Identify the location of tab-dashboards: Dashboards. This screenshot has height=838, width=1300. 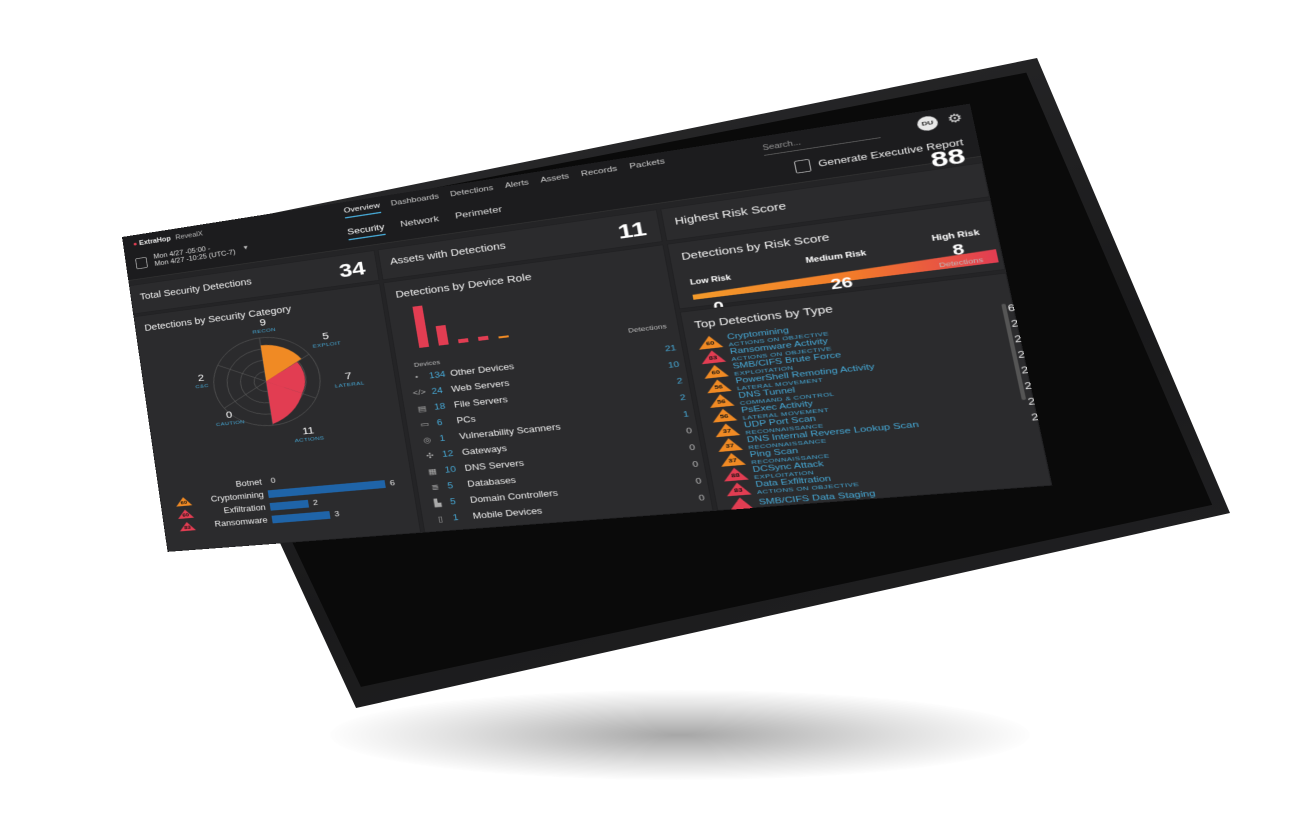
(415, 200).